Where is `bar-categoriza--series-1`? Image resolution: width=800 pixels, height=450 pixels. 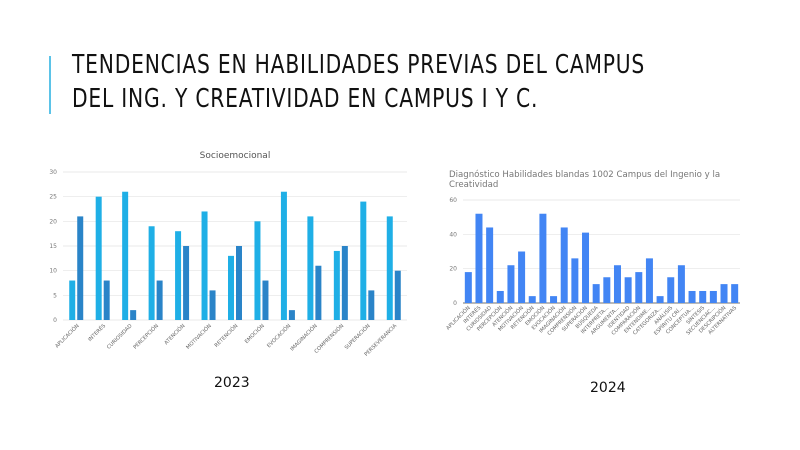 bar-categoriza--series-1 is located at coordinates (660, 299).